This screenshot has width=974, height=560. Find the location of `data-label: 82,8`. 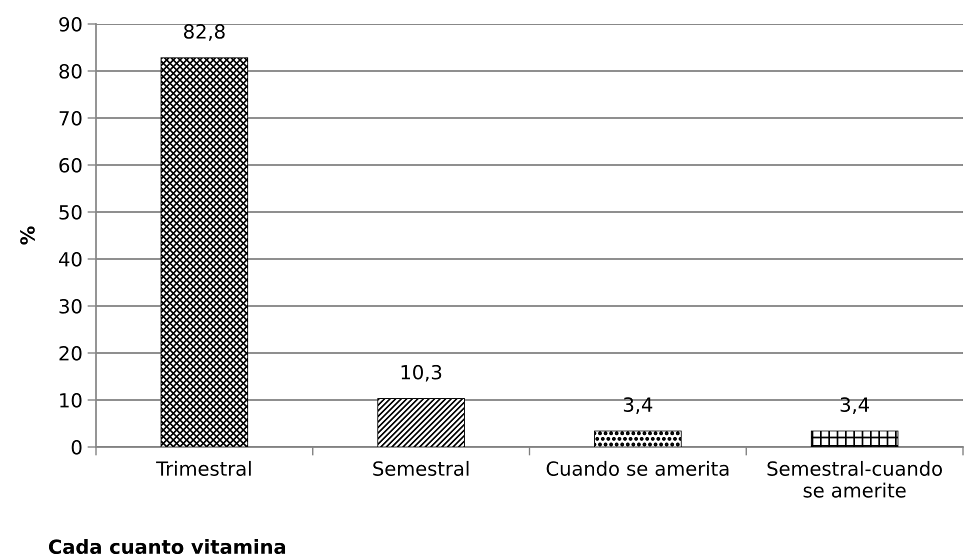

data-label: 82,8 is located at coordinates (204, 32).